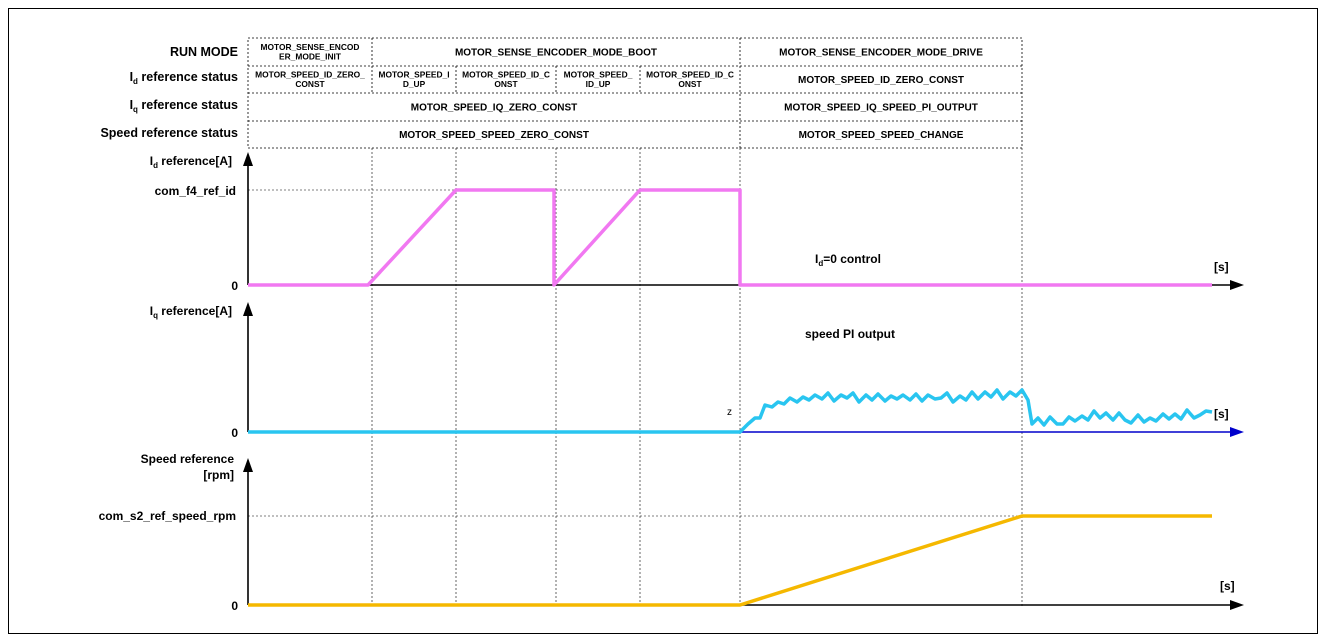 The image size is (1328, 644). I want to click on speed-status-cell-1: MOTOR_SPEED_SPEED_ZERO_CONST, so click(494, 135).